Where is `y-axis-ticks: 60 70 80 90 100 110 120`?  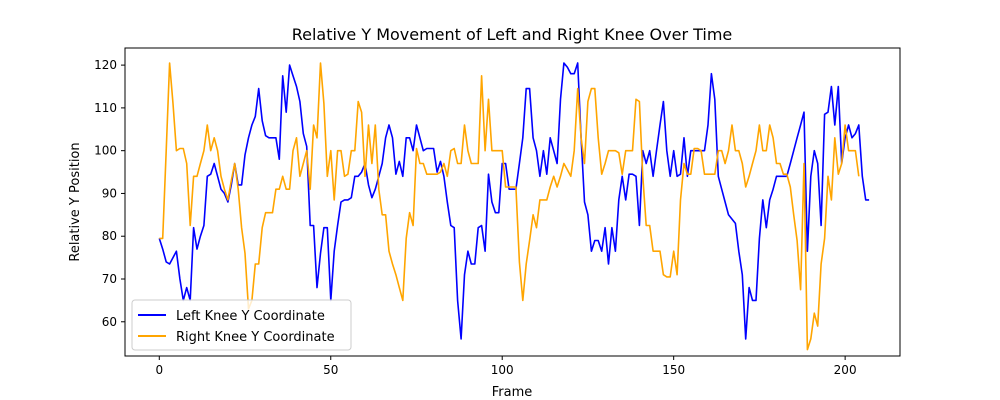 y-axis-ticks: 60 70 80 90 100 110 120 is located at coordinates (109, 193).